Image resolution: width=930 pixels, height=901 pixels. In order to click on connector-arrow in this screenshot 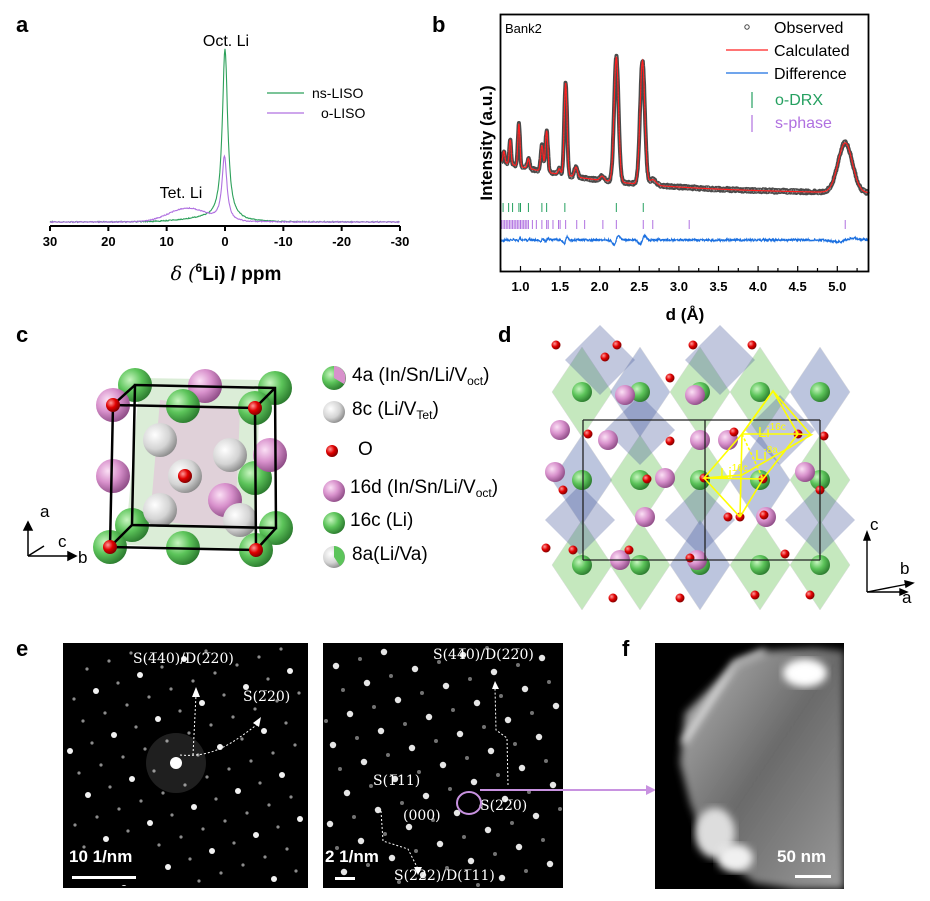, I will do `click(568, 790)`.